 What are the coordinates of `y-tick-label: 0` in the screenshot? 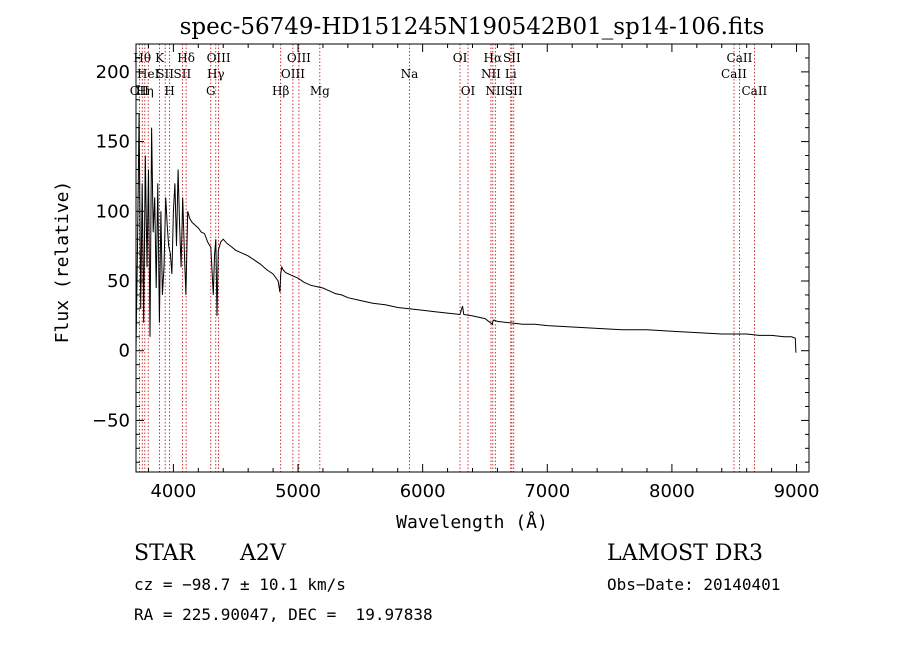 It's located at (124, 351).